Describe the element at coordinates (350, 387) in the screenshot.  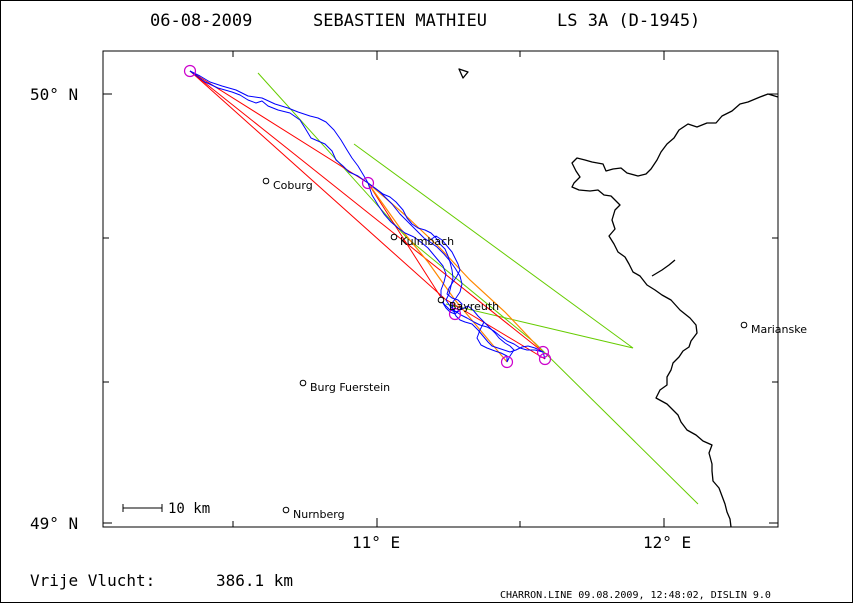
I see `place-label-burg-fuerstein: Burg Fuerstein` at that location.